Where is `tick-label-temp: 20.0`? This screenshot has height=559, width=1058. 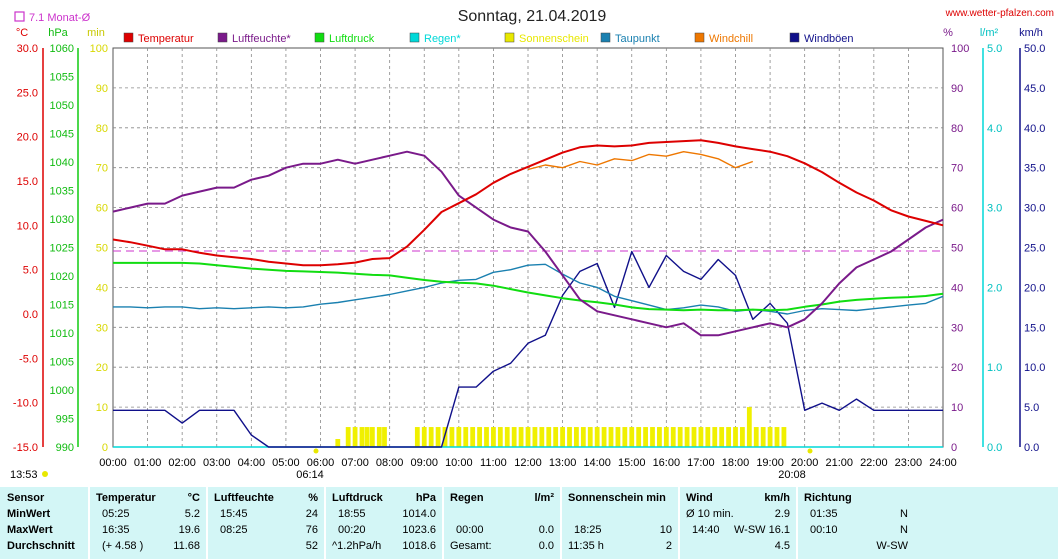 tick-label-temp: 20.0 is located at coordinates (27, 138).